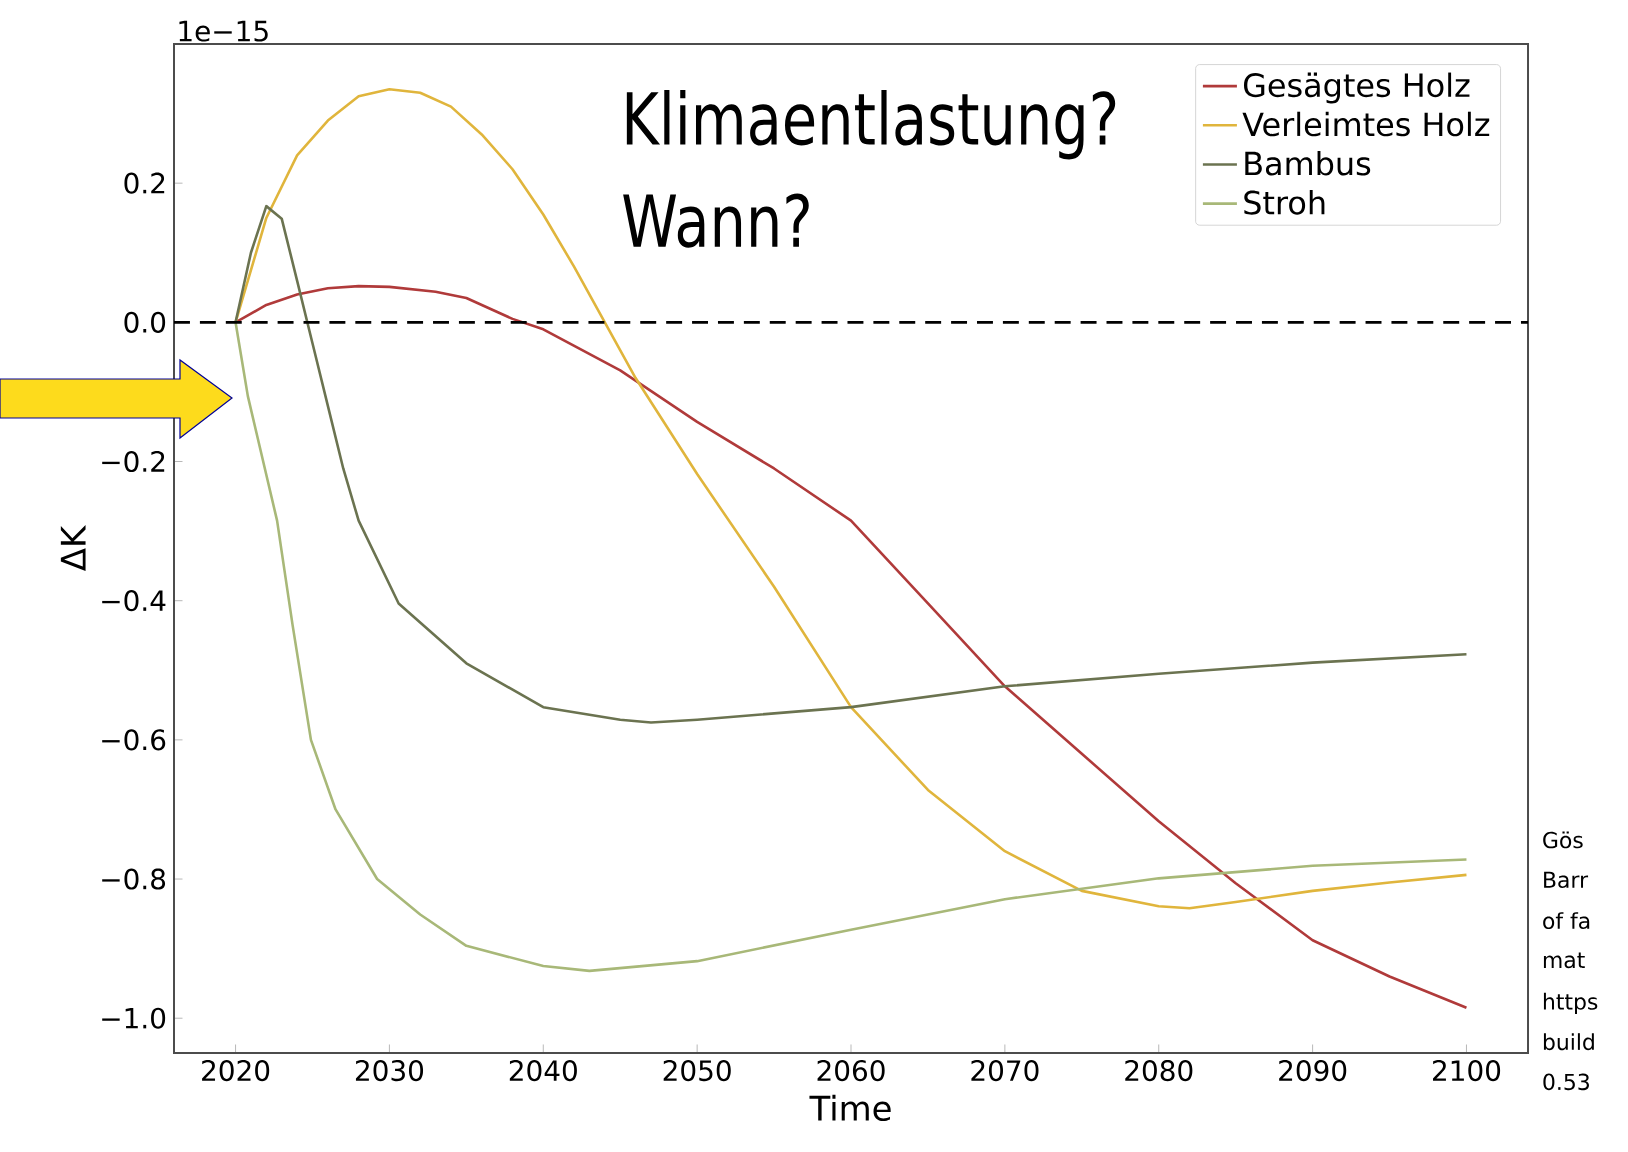  Describe the element at coordinates (145, 322) in the screenshot. I see `y-tick-label: 0.0` at that location.